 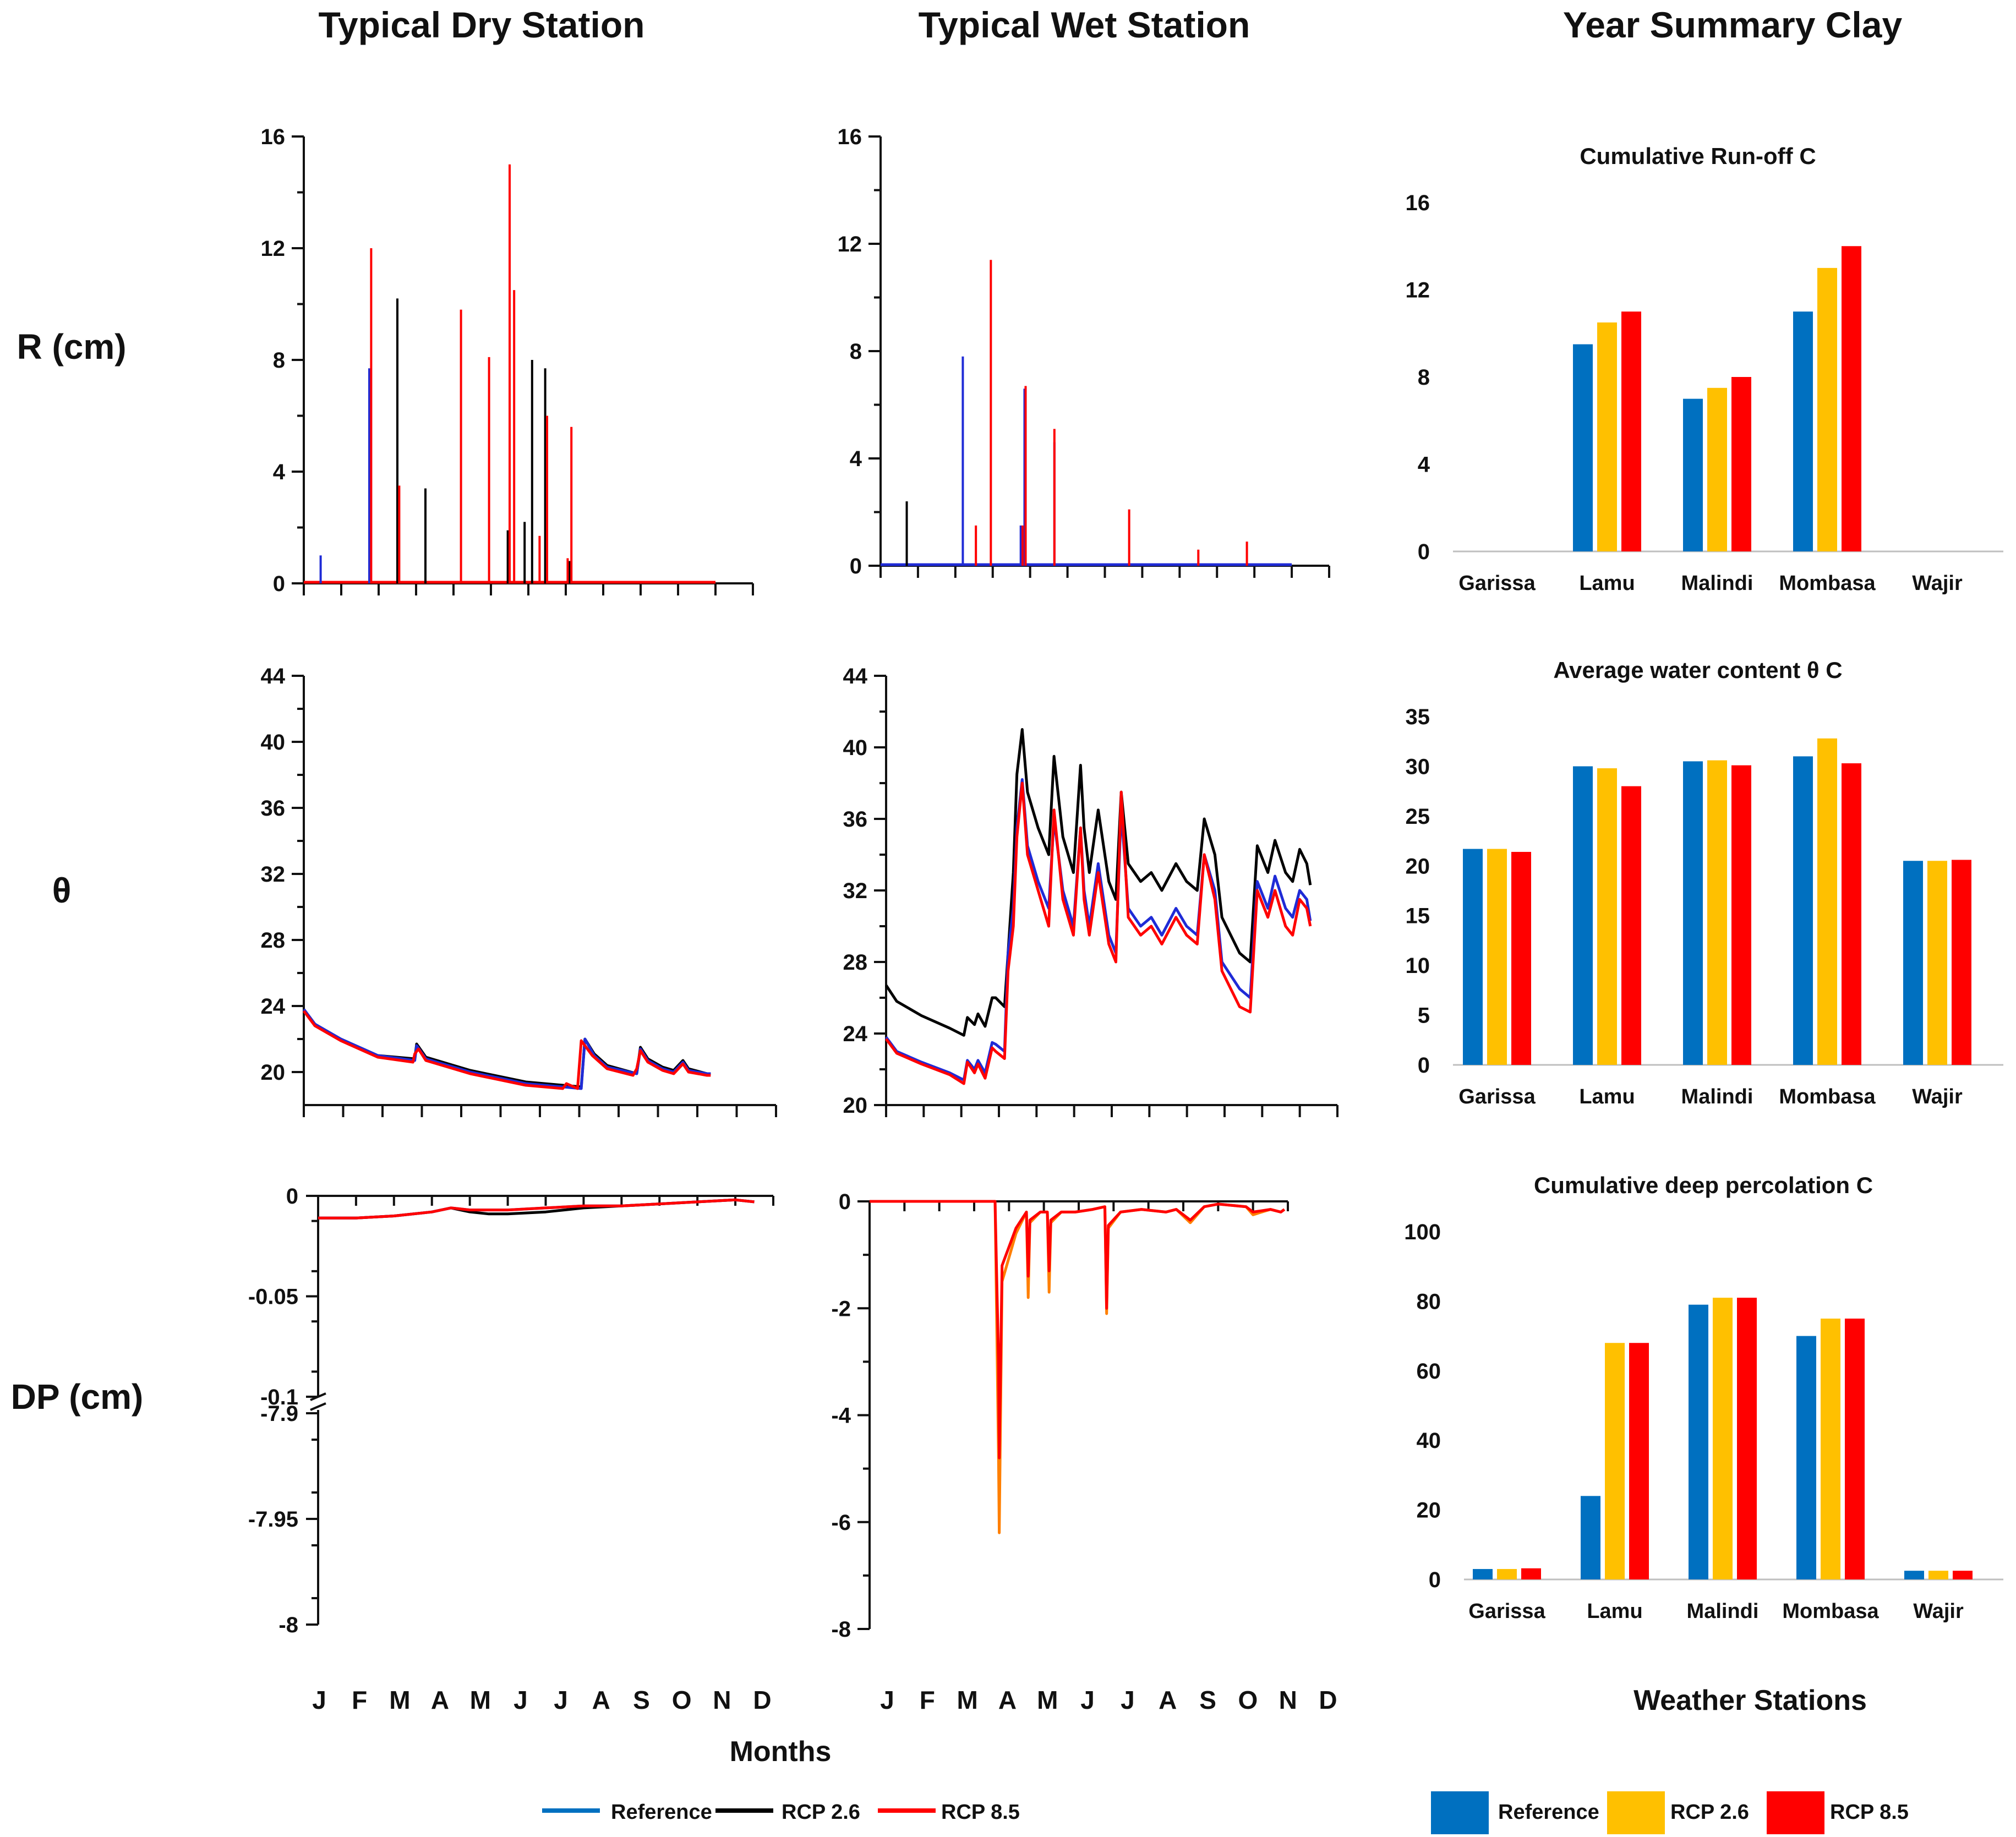 I want to click on dry_theta-ytick-label-2: 28, so click(x=273, y=940).